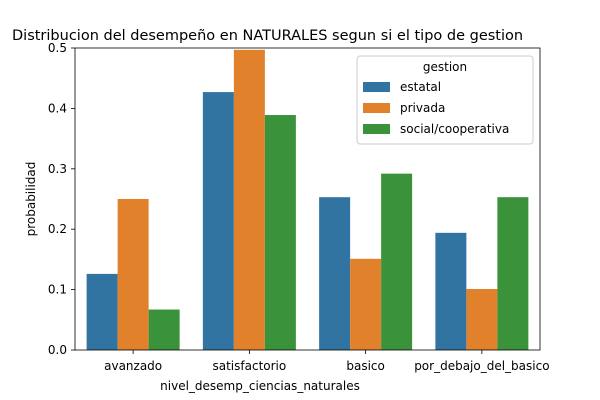  I want to click on y-axis-label: probabilidad, so click(31, 199).